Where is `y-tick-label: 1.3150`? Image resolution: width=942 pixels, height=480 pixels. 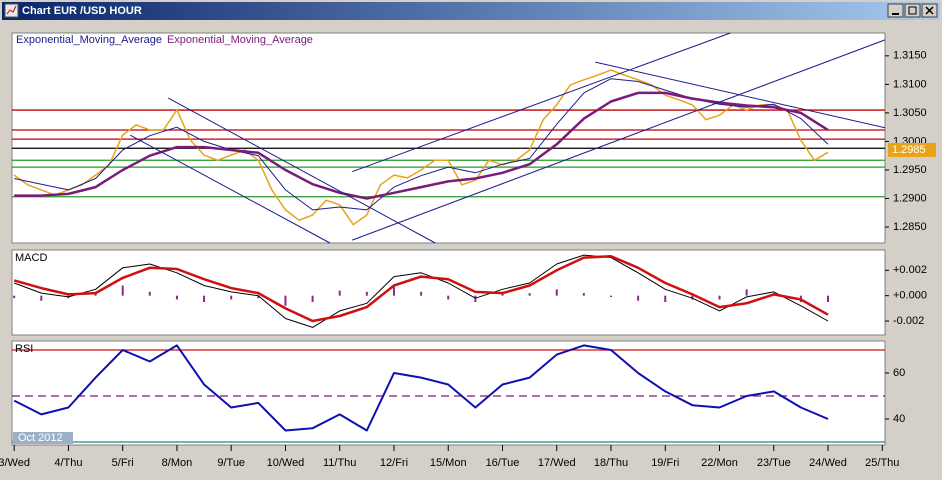
y-tick-label: 1.3150 is located at coordinates (910, 56).